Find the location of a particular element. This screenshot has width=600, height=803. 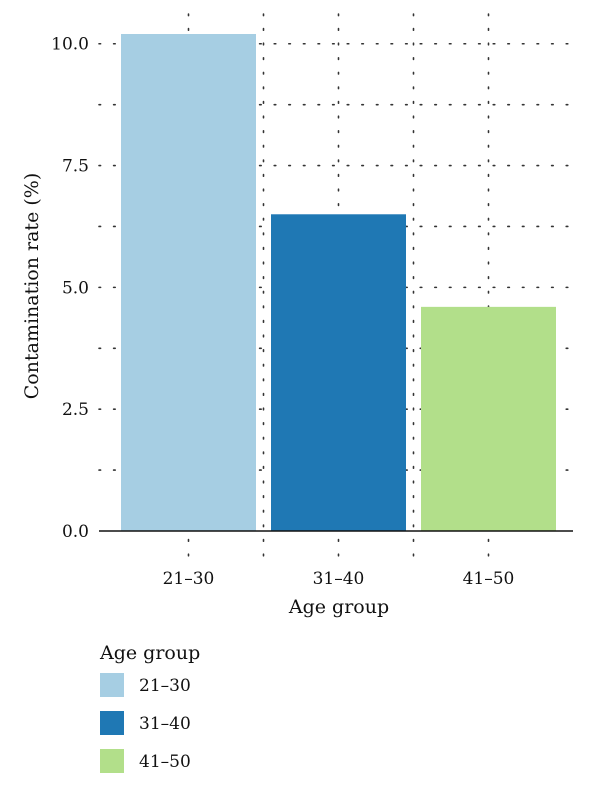

y-tick-label: 7.5 is located at coordinates (75, 167).